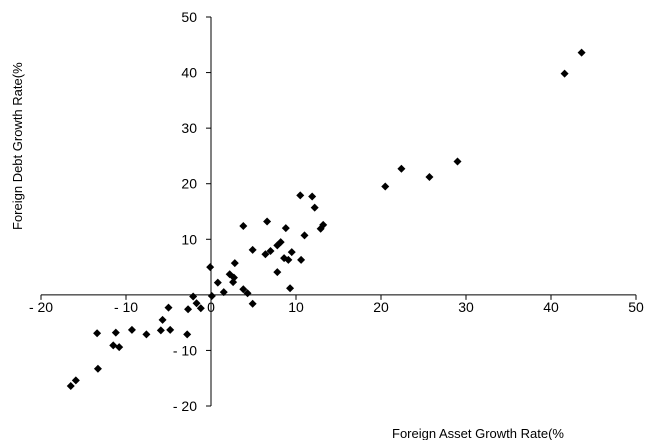 This screenshot has width=647, height=440. Describe the element at coordinates (478, 433) in the screenshot. I see `x-axis-label: Foreign Asset Growth Rate(%` at that location.